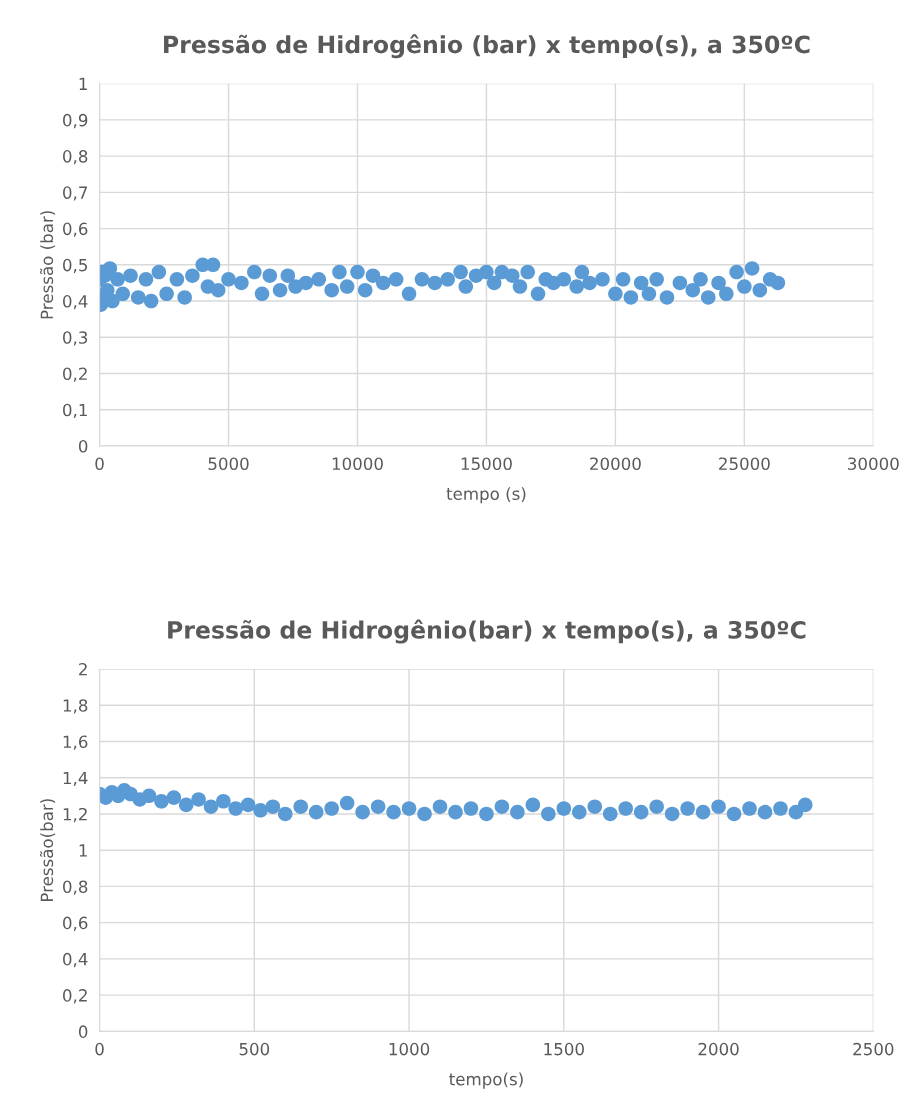 This screenshot has width=905, height=1115. I want to click on x-tick-label: 1000, so click(409, 1049).